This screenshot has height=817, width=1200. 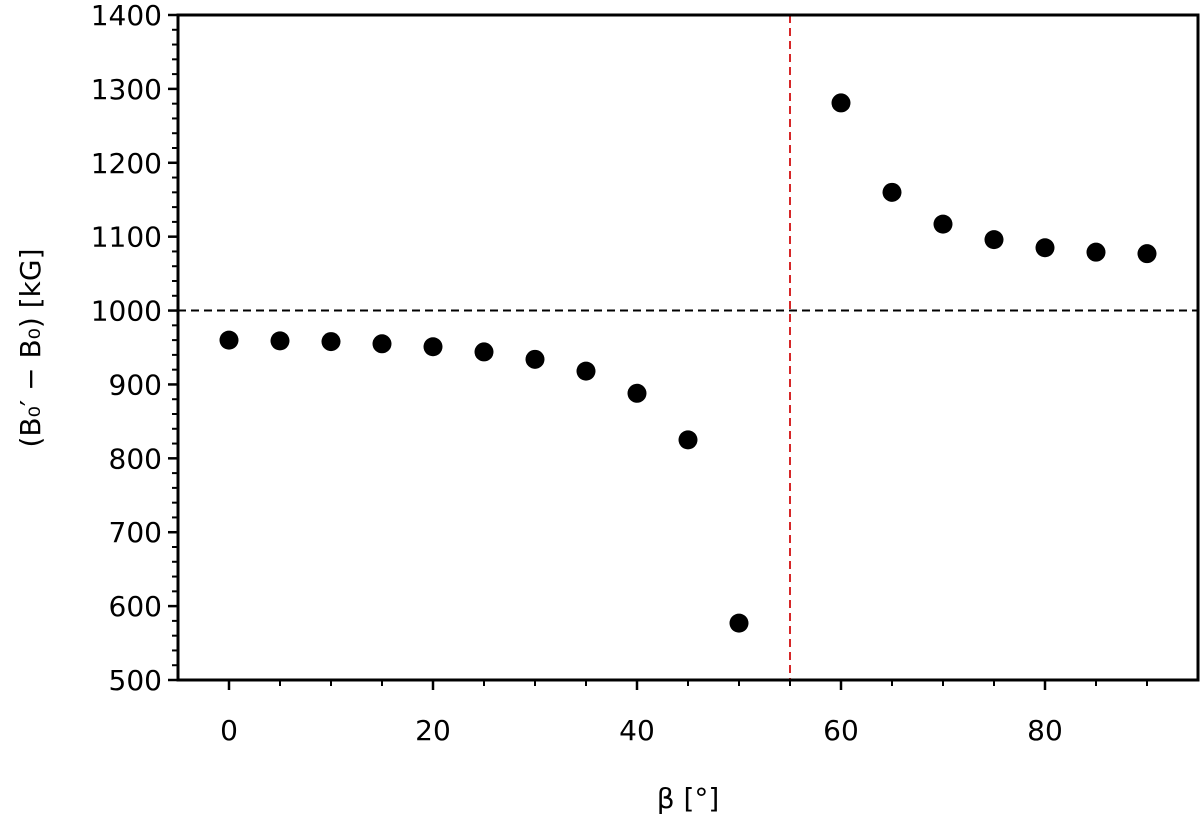 I want to click on x-tick-label: 80, so click(x=1045, y=730).